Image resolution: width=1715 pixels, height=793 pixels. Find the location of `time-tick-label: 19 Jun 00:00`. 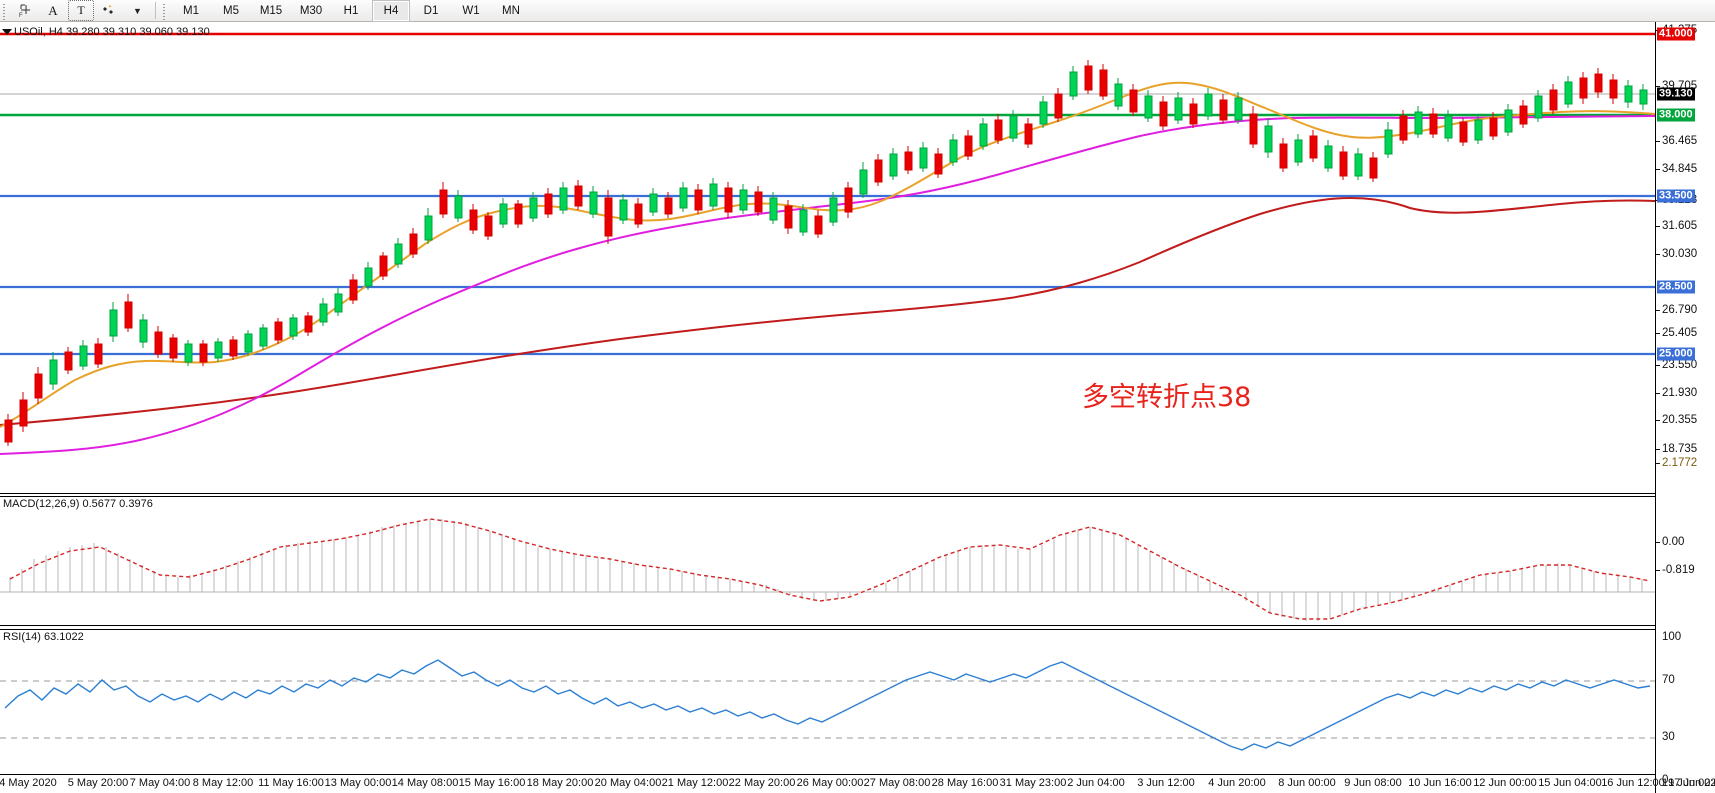

time-tick-label: 19 Jun 00:00 is located at coordinates (1688, 783).